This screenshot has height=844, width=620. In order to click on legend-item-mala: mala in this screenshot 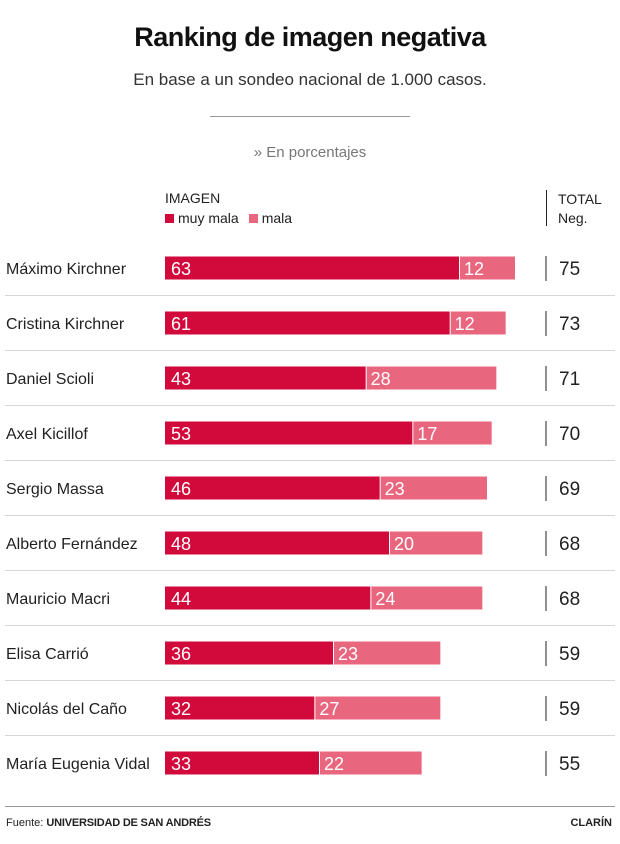, I will do `click(270, 218)`.